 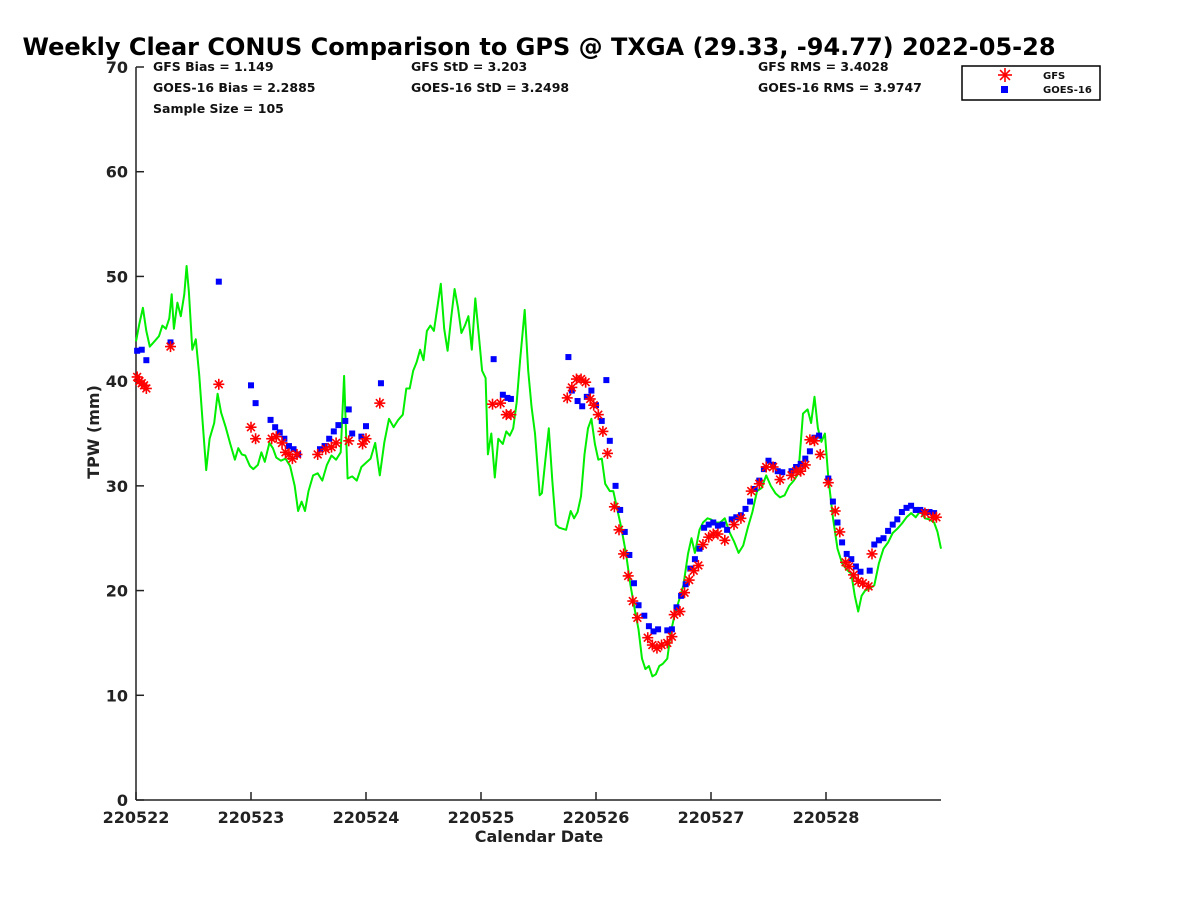 What do you see at coordinates (823, 66) in the screenshot?
I see `gfs-rms-label: GFS RMS = 3.4028` at bounding box center [823, 66].